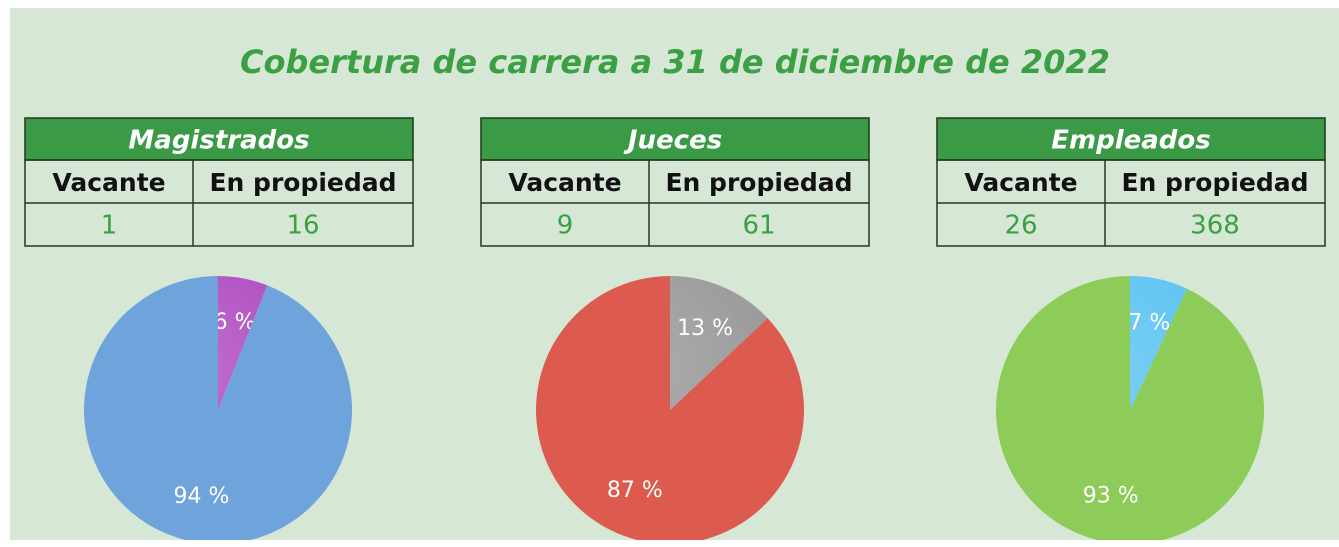  I want to click on table-title: Jueces, so click(672, 141).